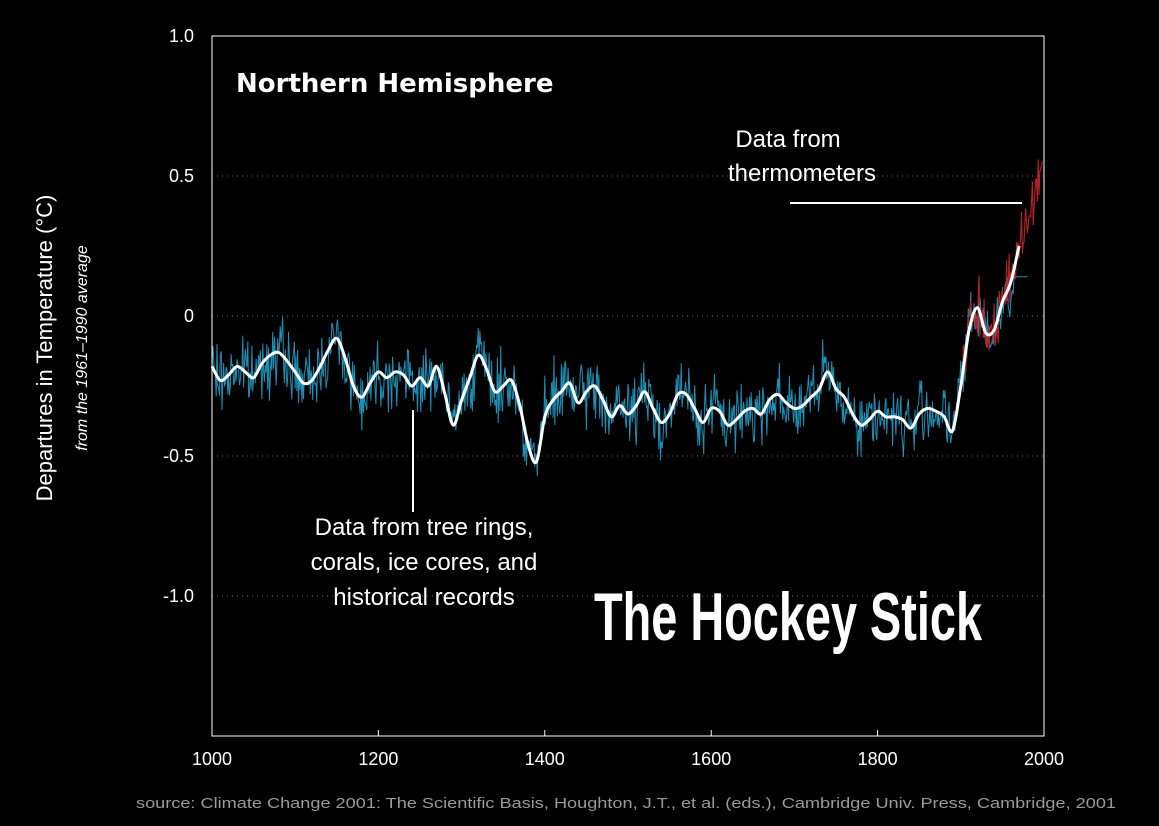 This screenshot has width=1159, height=826. I want to click on chart-title: The Hockey Stick, so click(788, 617).